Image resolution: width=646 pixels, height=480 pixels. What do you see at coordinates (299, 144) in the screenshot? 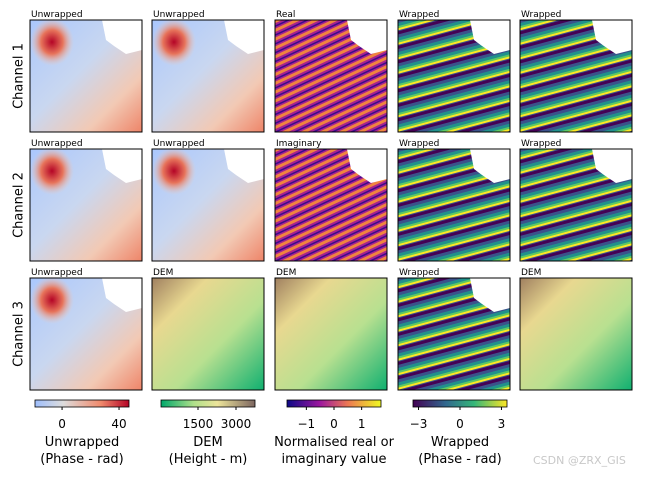
I see `panel-title: Imaginary` at bounding box center [299, 144].